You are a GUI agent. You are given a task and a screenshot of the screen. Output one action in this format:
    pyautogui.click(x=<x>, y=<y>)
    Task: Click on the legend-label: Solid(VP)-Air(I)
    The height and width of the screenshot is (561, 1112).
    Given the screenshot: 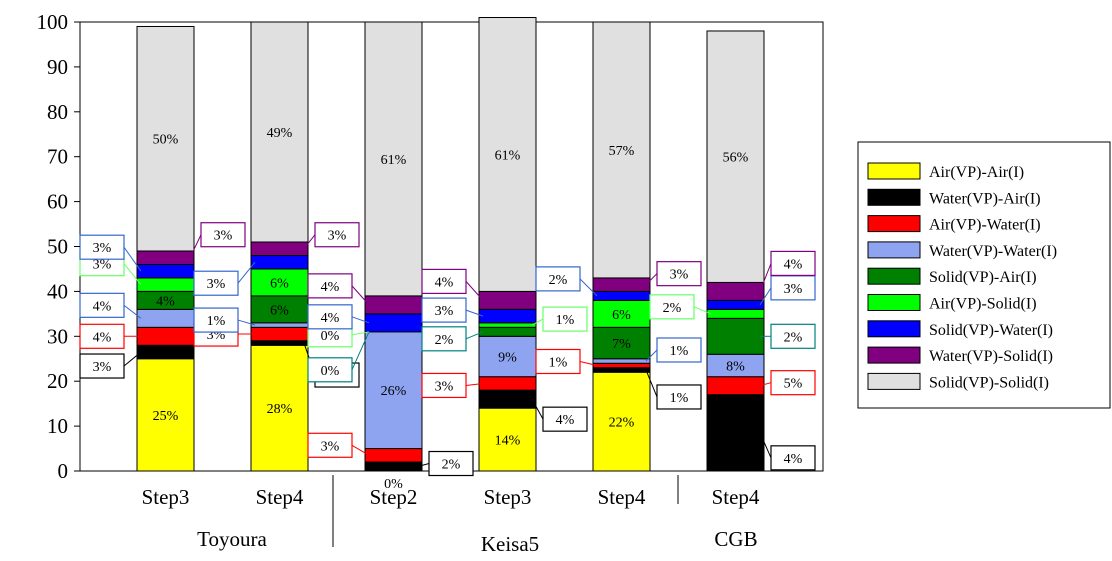 What is the action you would take?
    pyautogui.click(x=983, y=277)
    